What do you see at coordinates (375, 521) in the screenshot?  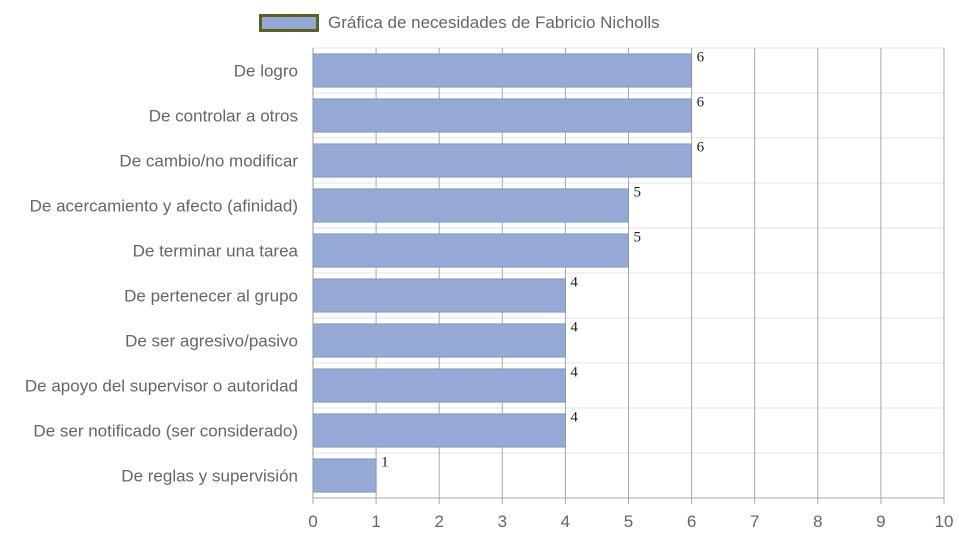 I see `x-tick-label: 1` at bounding box center [375, 521].